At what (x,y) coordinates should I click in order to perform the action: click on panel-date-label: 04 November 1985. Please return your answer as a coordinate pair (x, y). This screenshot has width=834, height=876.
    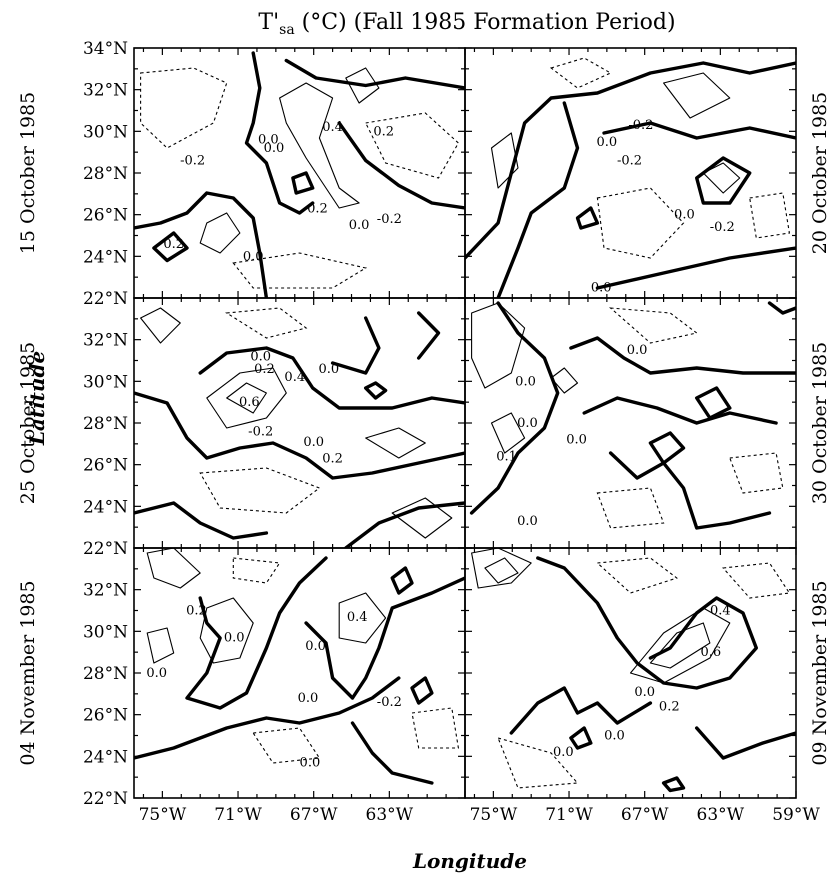
    Looking at the image, I should click on (28, 672).